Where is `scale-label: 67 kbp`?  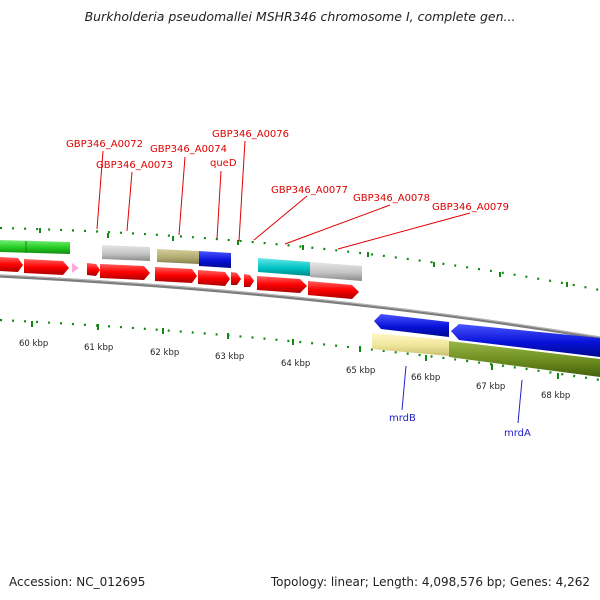
scale-label: 67 kbp is located at coordinates (490, 387).